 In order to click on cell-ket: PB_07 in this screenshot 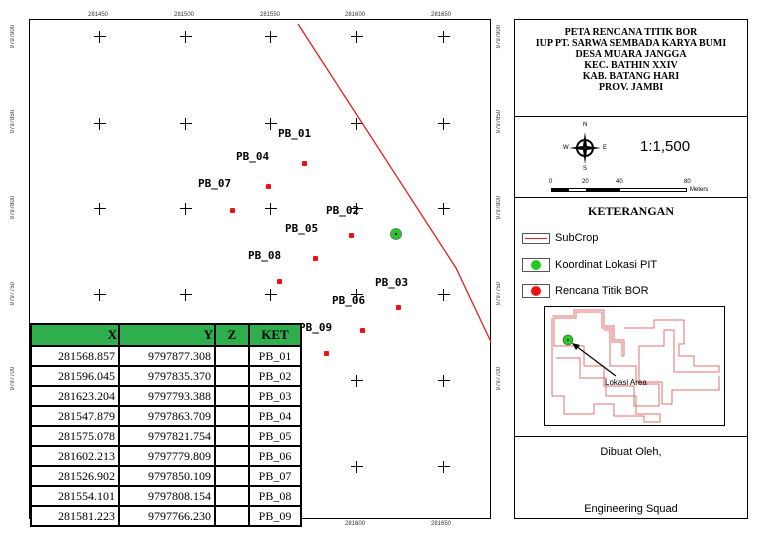, I will do `click(275, 476)`.